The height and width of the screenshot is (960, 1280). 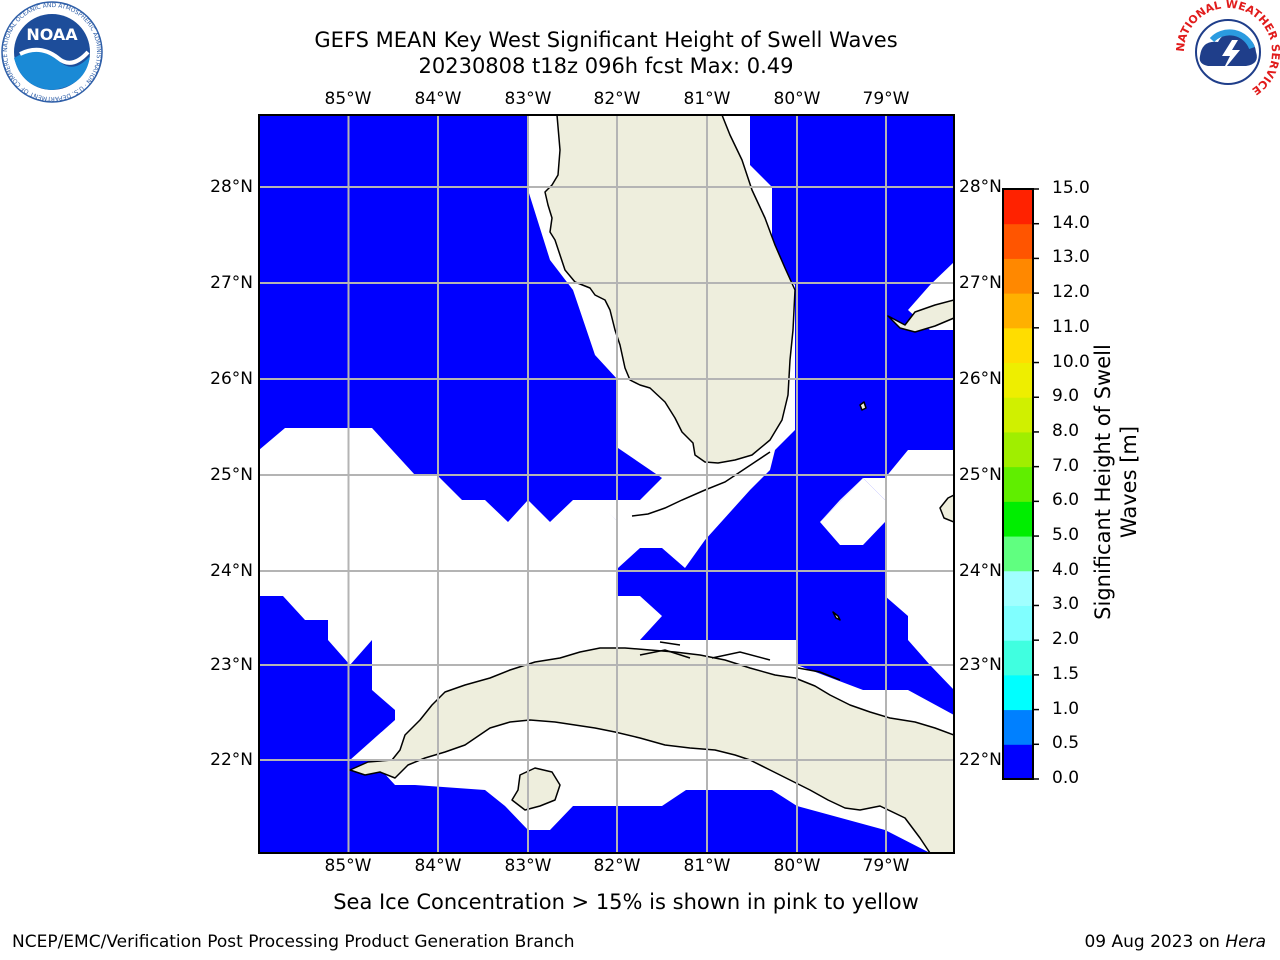 I want to click on colorbar-tick-label: 8.0, so click(x=1066, y=430).